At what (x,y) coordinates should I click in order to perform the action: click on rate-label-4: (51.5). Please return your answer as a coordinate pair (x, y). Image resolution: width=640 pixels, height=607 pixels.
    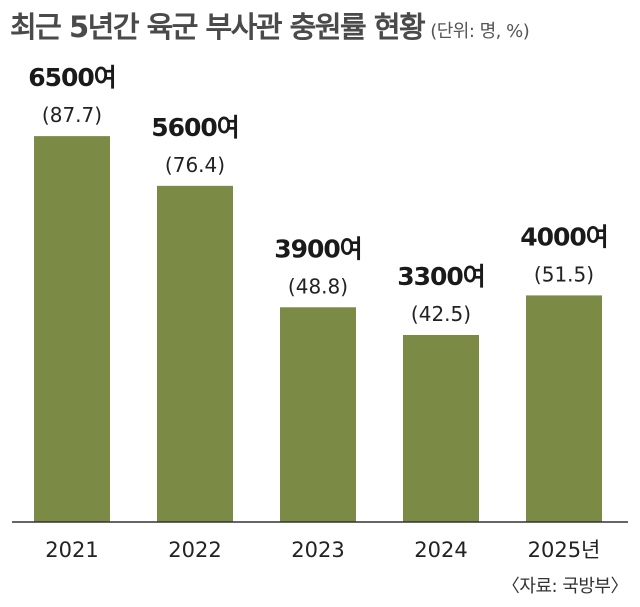
    Looking at the image, I should click on (564, 274).